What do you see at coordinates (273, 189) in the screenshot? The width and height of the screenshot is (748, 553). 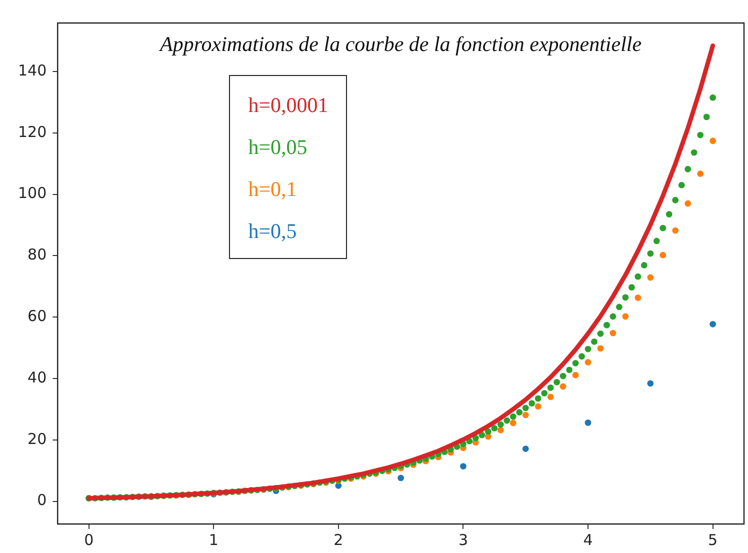 I see `text: h=0,1` at bounding box center [273, 189].